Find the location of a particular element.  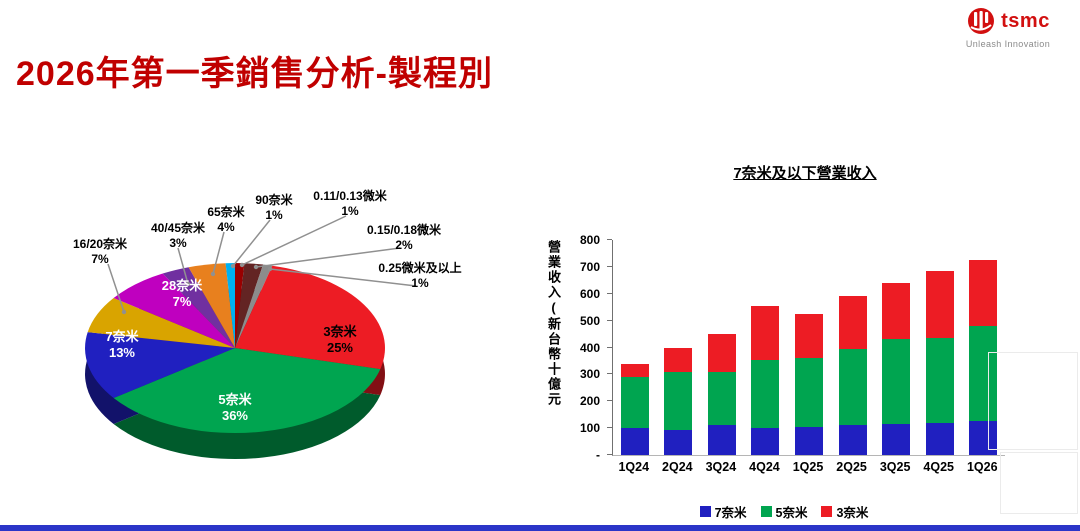

y-tick--: - is located at coordinates (598, 455).